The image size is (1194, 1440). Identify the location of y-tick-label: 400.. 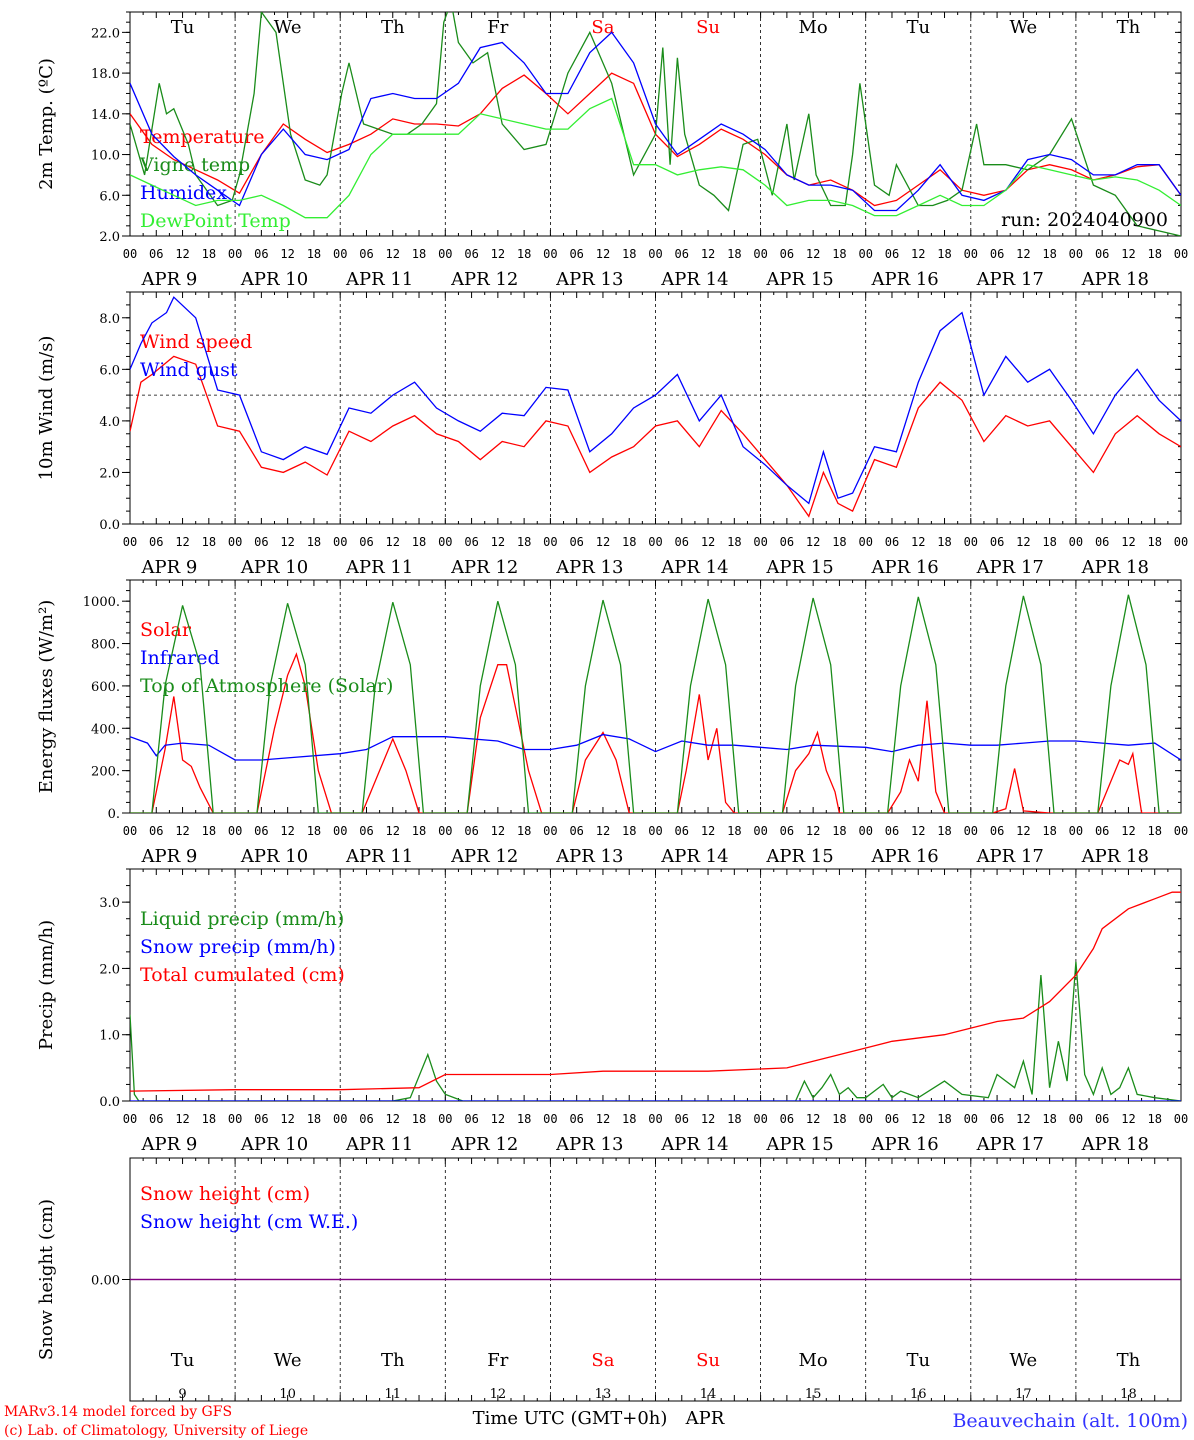
(105, 729).